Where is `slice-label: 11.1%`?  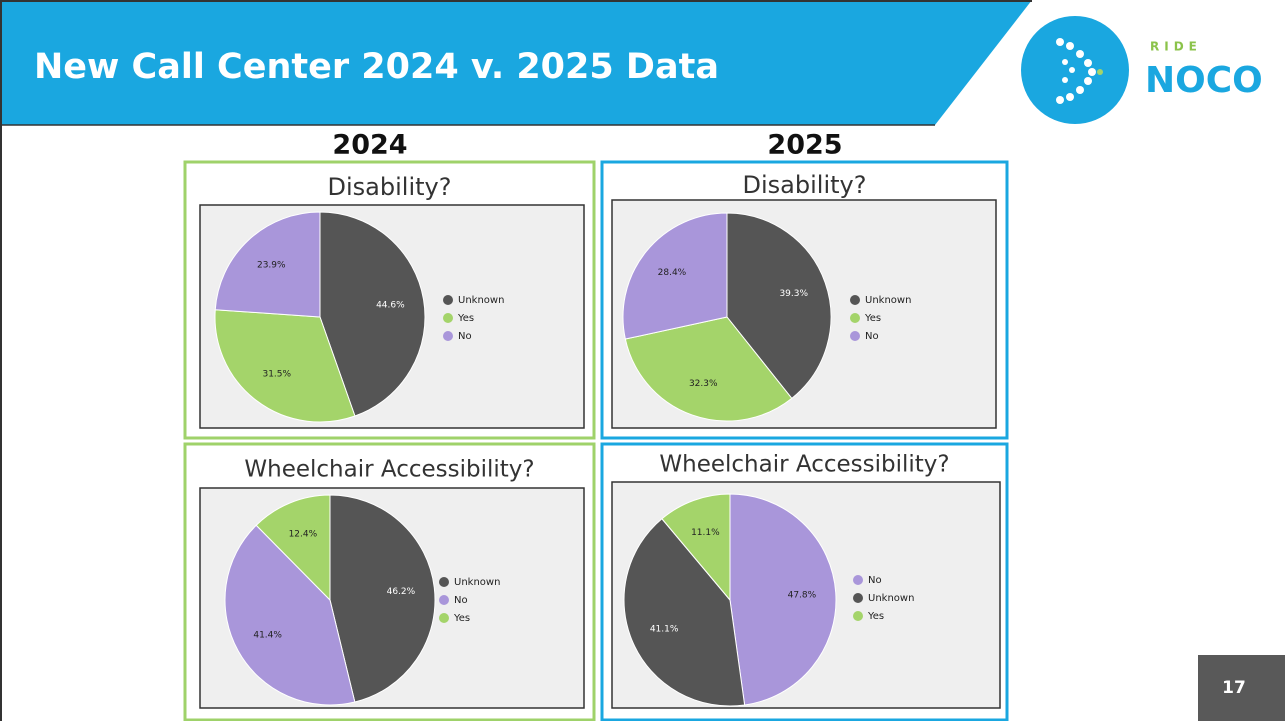
slice-label: 11.1% is located at coordinates (705, 533).